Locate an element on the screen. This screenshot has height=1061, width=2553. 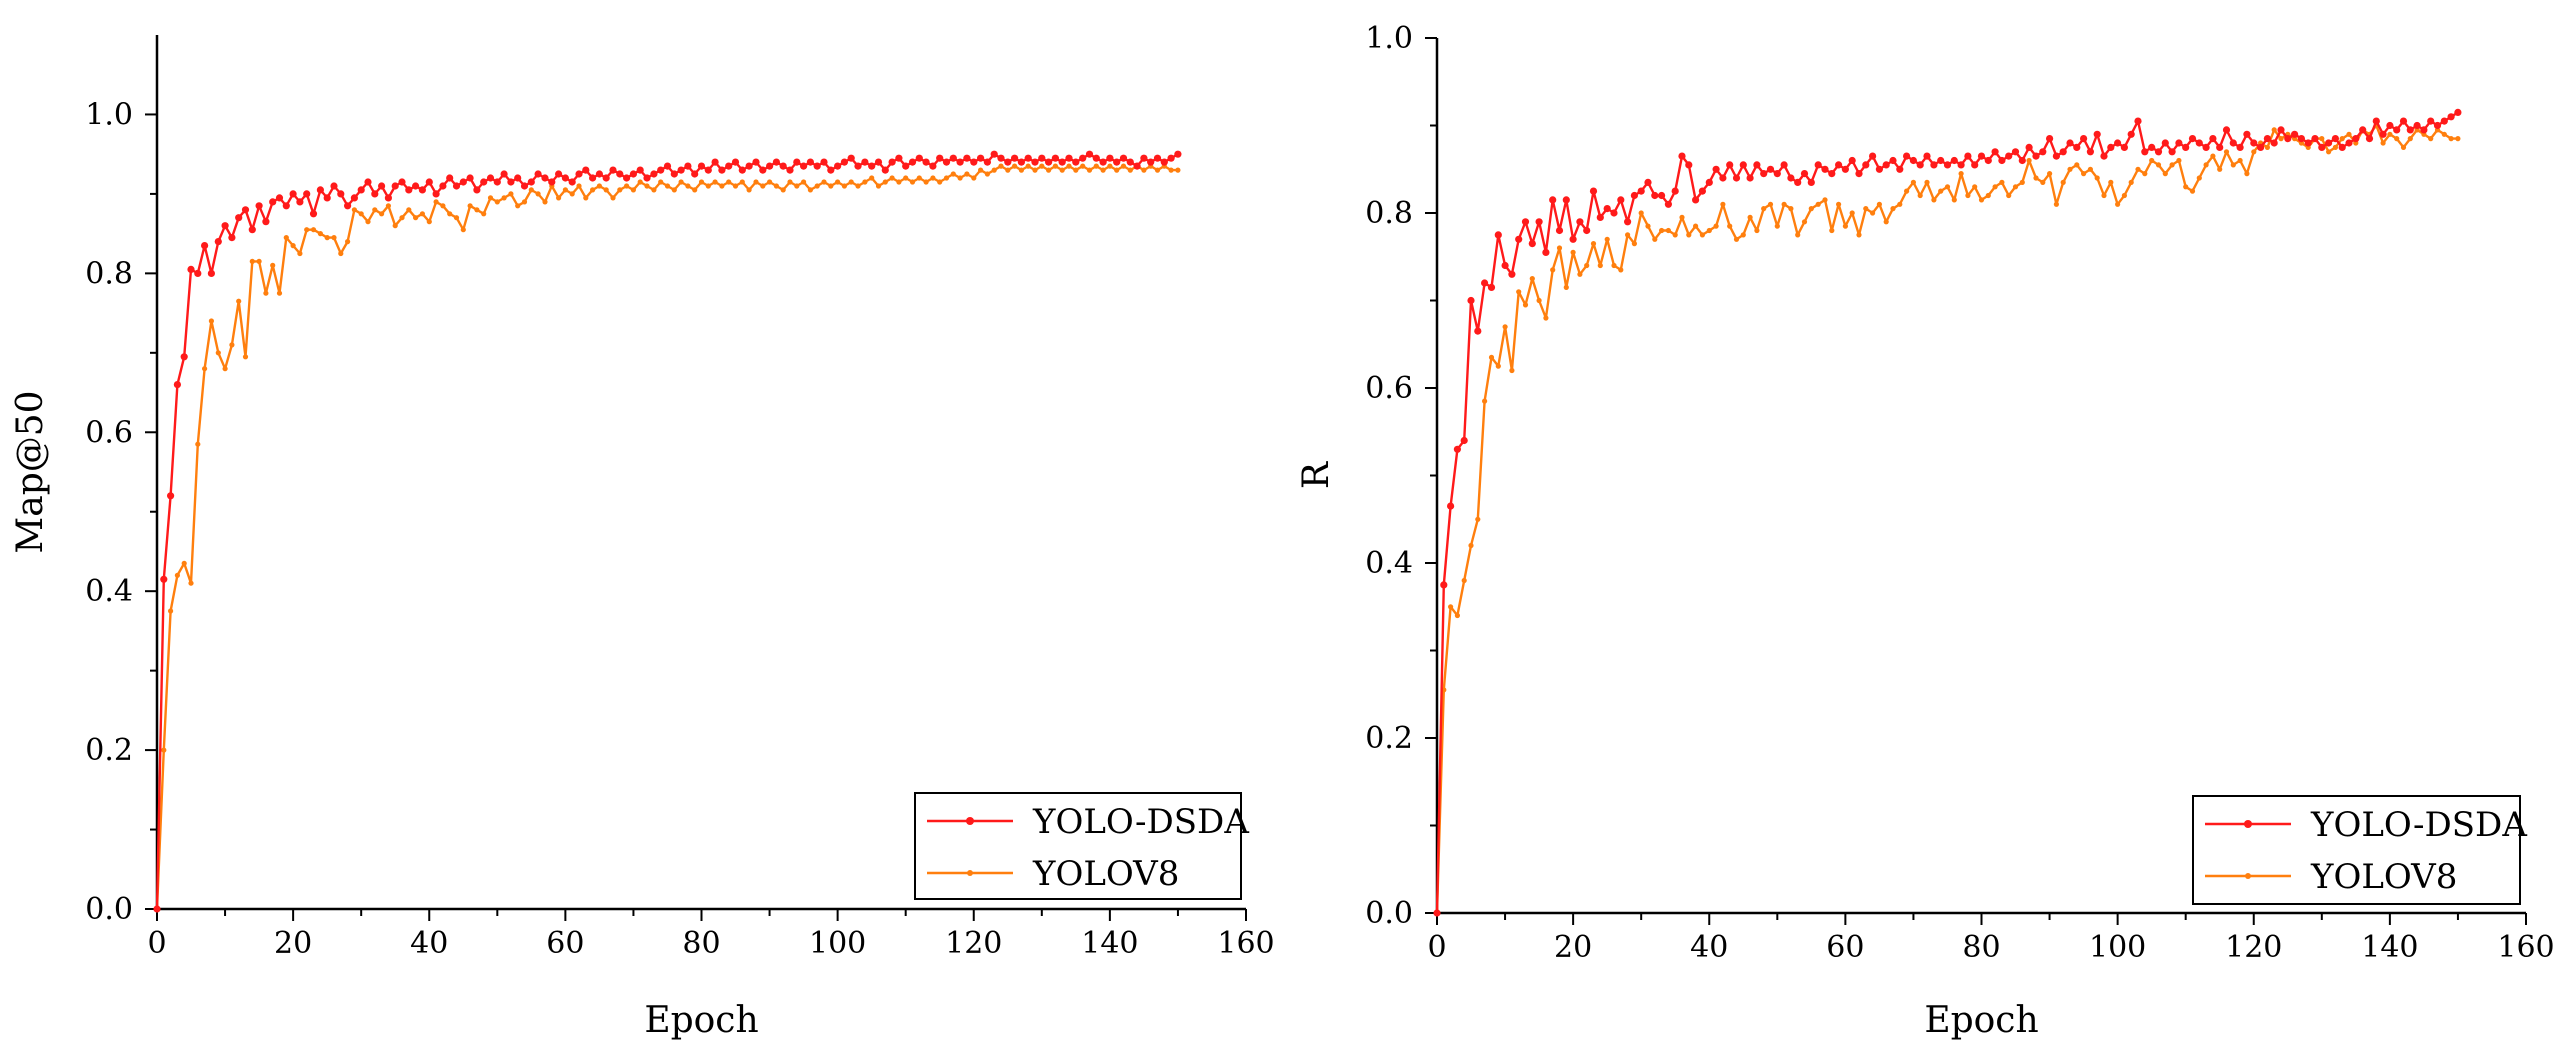
y-tick-label: 0.0 is located at coordinates (1389, 913).